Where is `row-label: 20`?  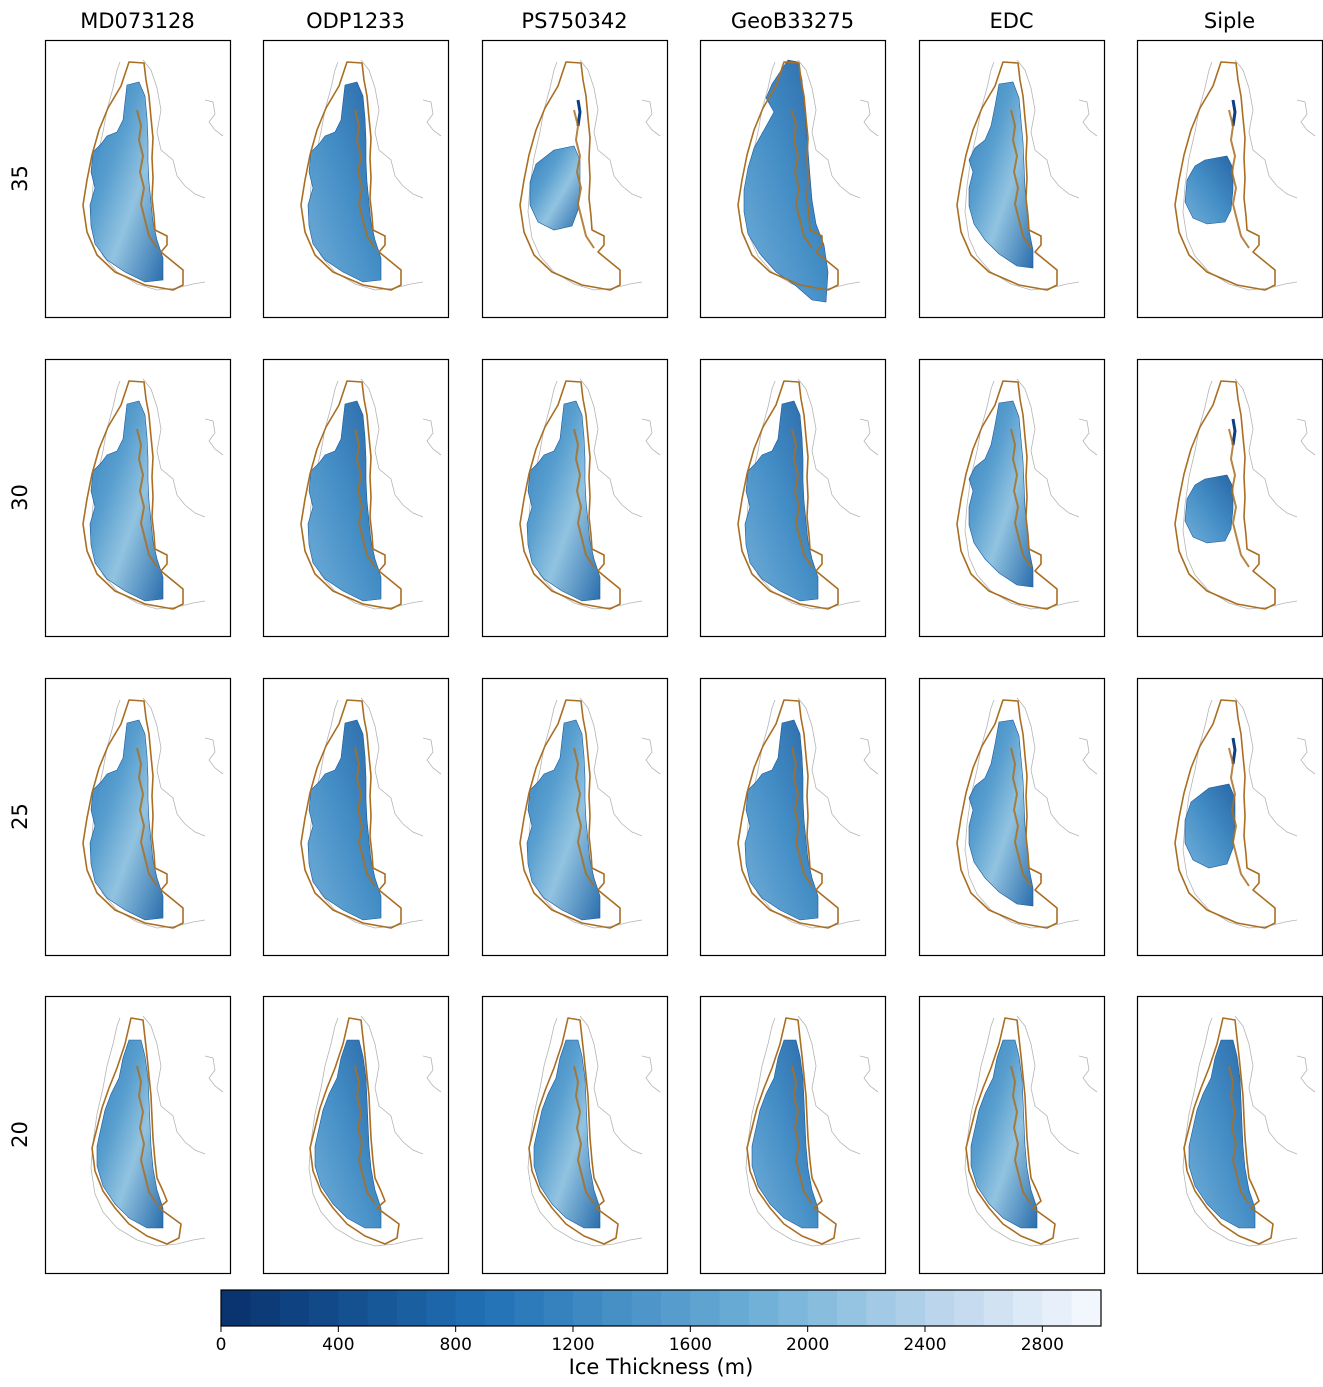 row-label: 20 is located at coordinates (20, 1134).